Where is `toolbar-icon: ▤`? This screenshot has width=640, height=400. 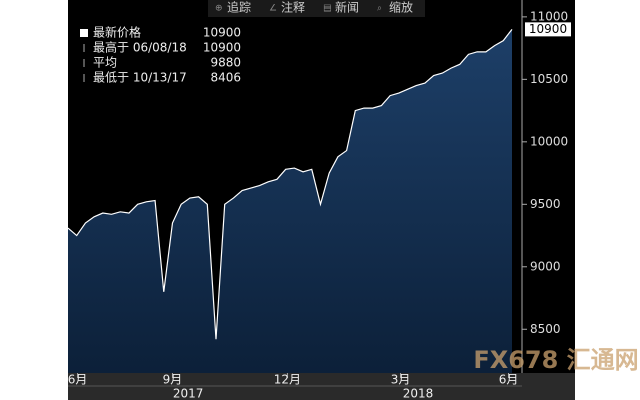 toolbar-icon: ▤ is located at coordinates (327, 9).